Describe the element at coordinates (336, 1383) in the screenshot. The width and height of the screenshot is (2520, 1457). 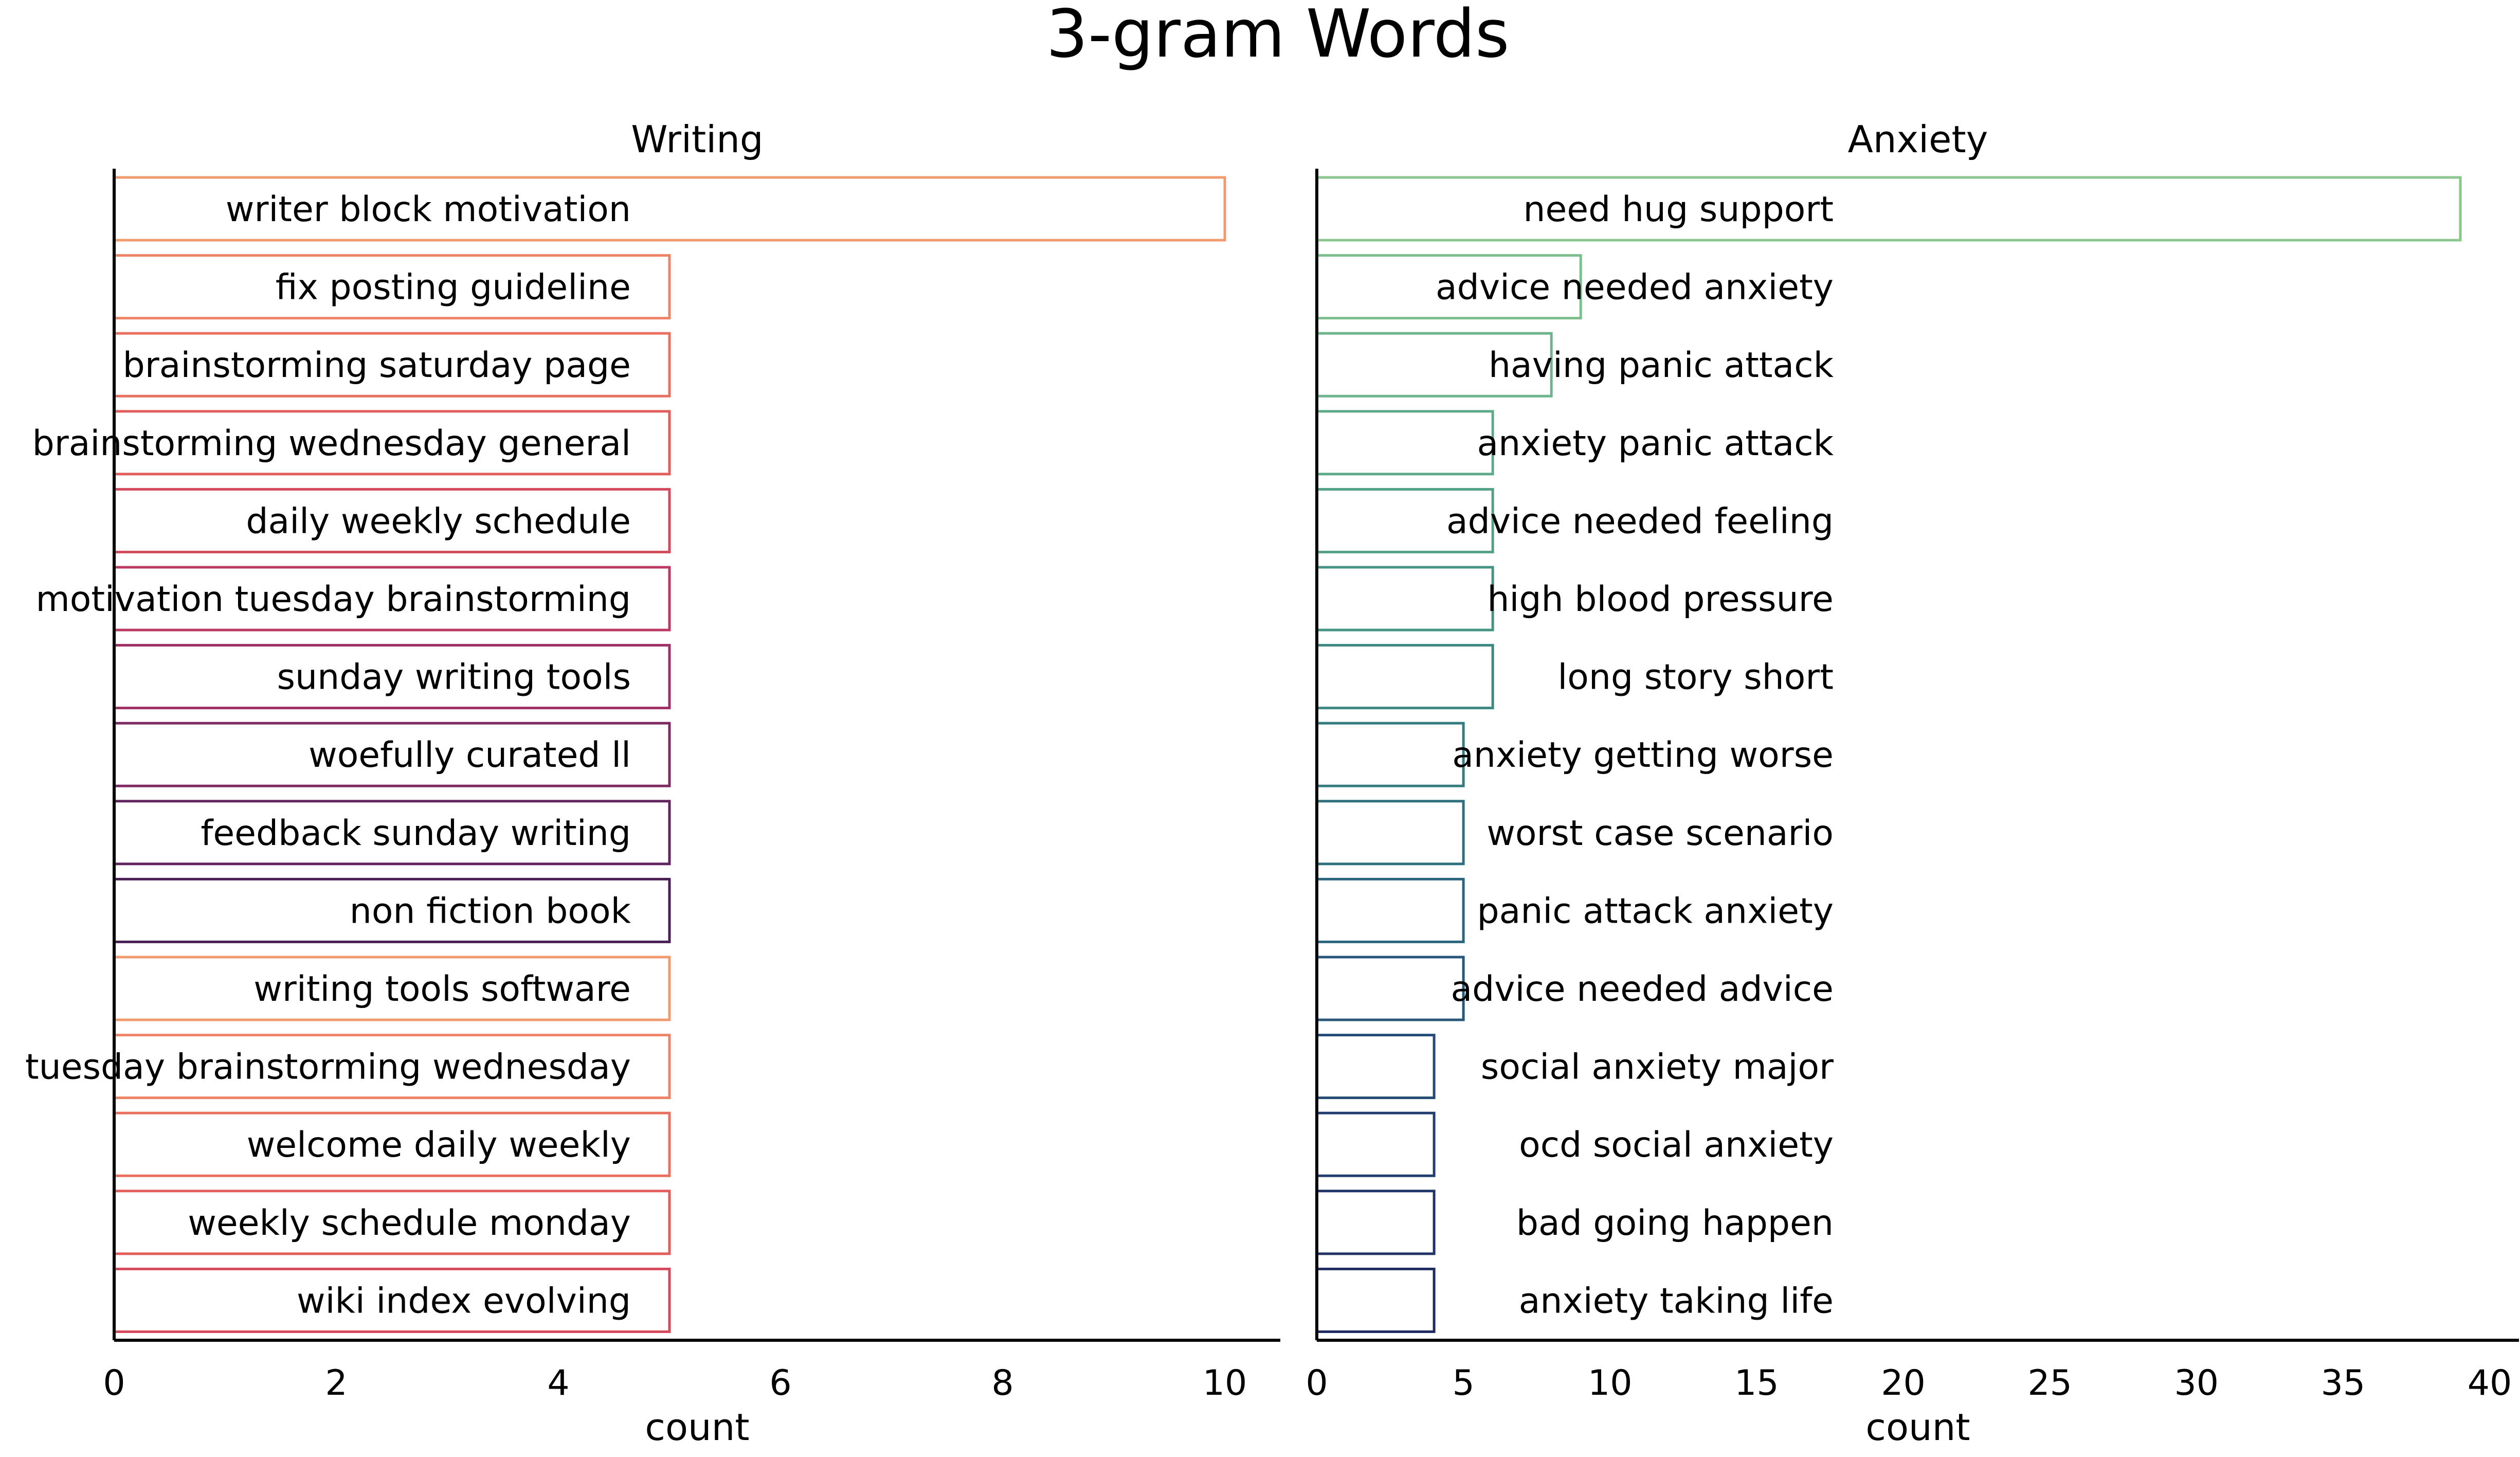
I see `x-tick-label: 2` at that location.